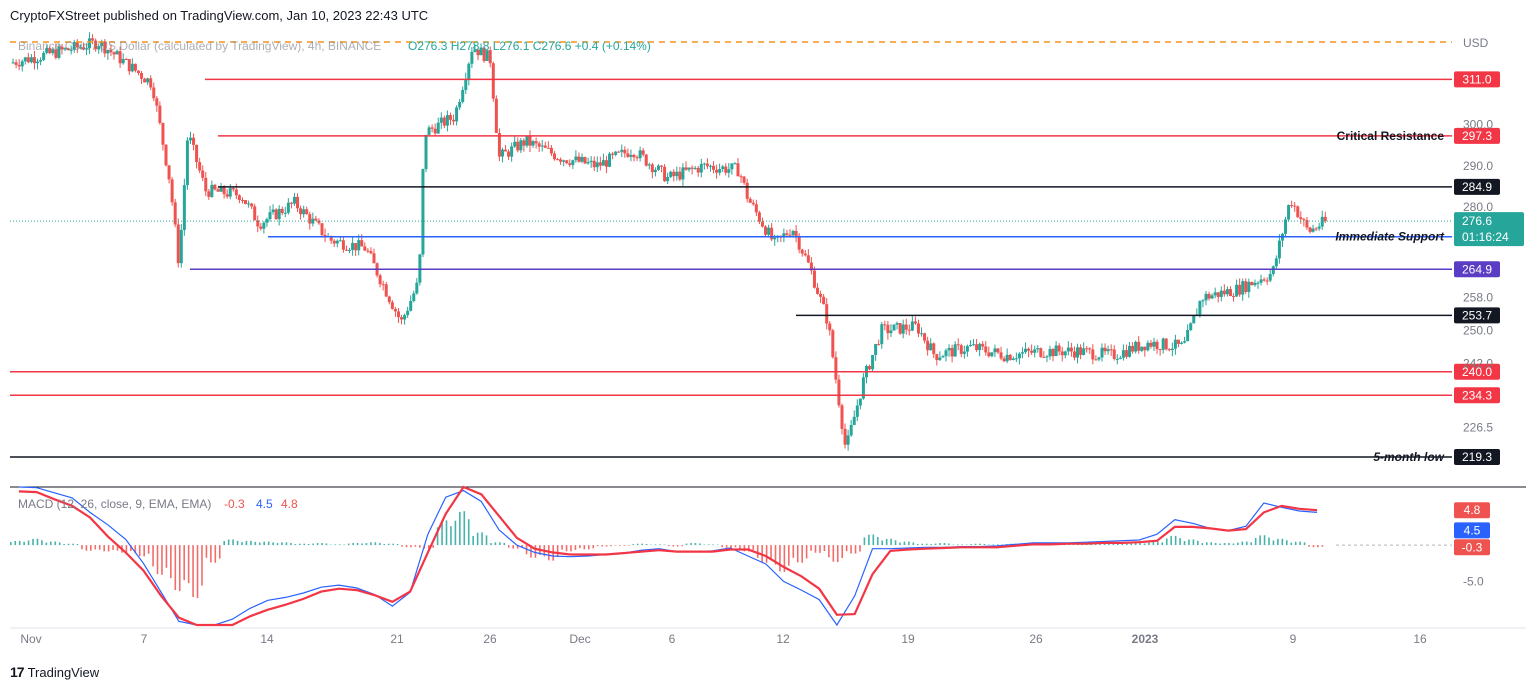 The width and height of the screenshot is (1536, 691). Describe the element at coordinates (1477, 186) in the screenshot. I see `price-tag: 284.9` at that location.